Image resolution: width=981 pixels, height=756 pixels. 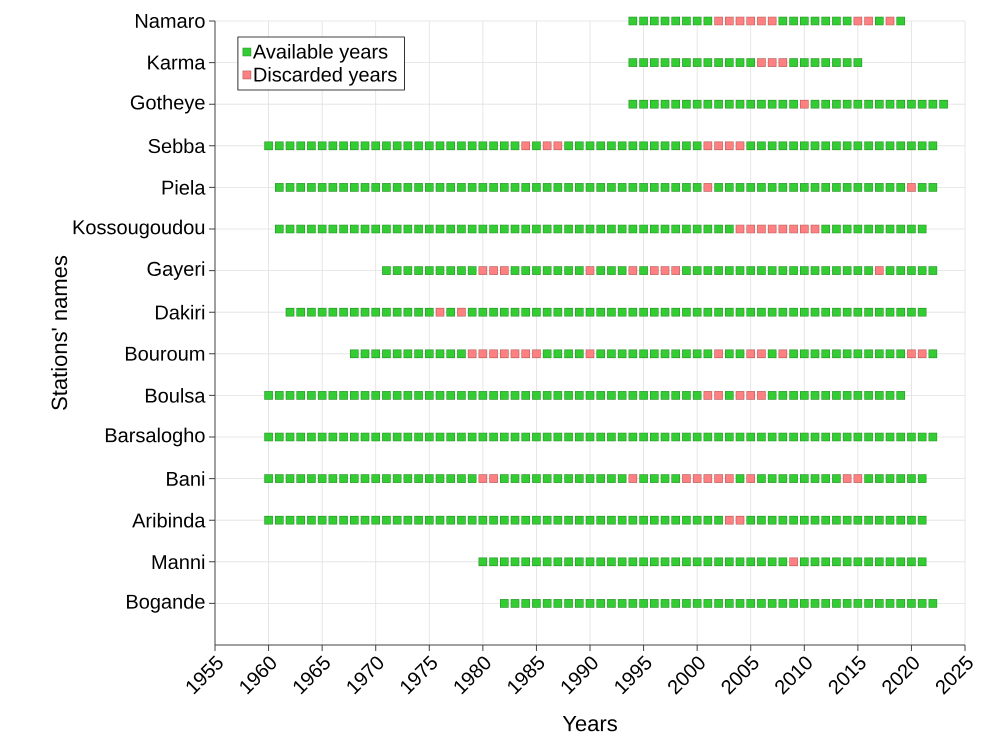 I want to click on y-tick-label: Bogande, so click(x=166, y=603).